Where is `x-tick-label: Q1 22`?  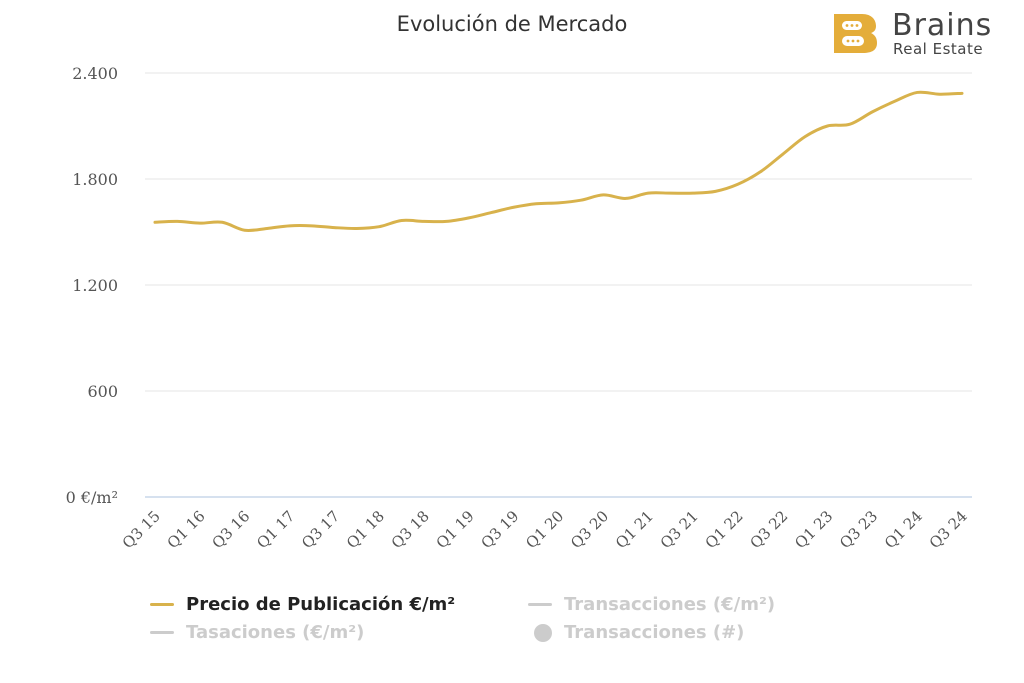 x-tick-label: Q1 22 is located at coordinates (724, 529).